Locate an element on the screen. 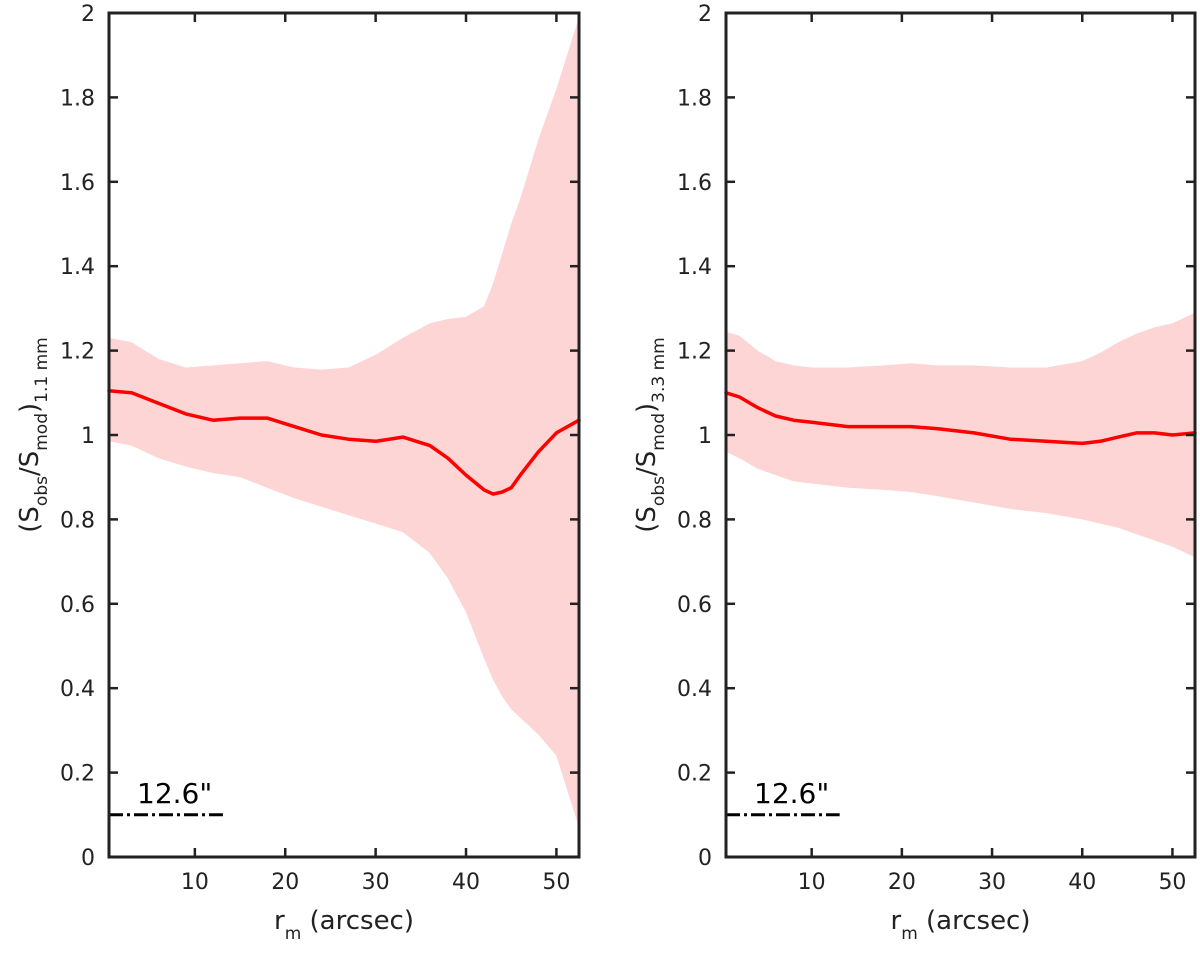 This screenshot has width=1200, height=956. y-axis-label: (Sobs/Smod)1.1 mm is located at coordinates (33, 434).